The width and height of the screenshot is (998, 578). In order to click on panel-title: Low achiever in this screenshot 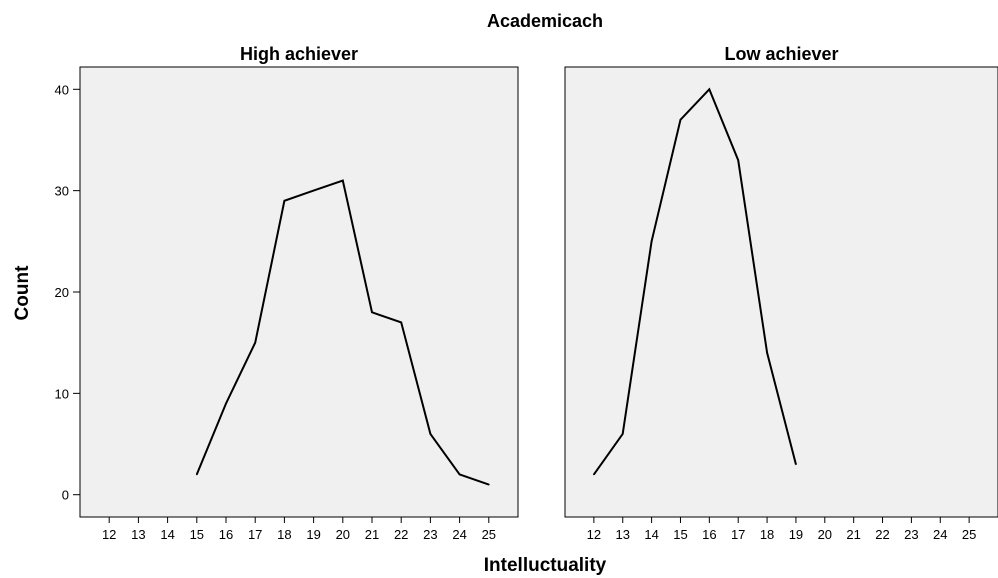, I will do `click(781, 54)`.